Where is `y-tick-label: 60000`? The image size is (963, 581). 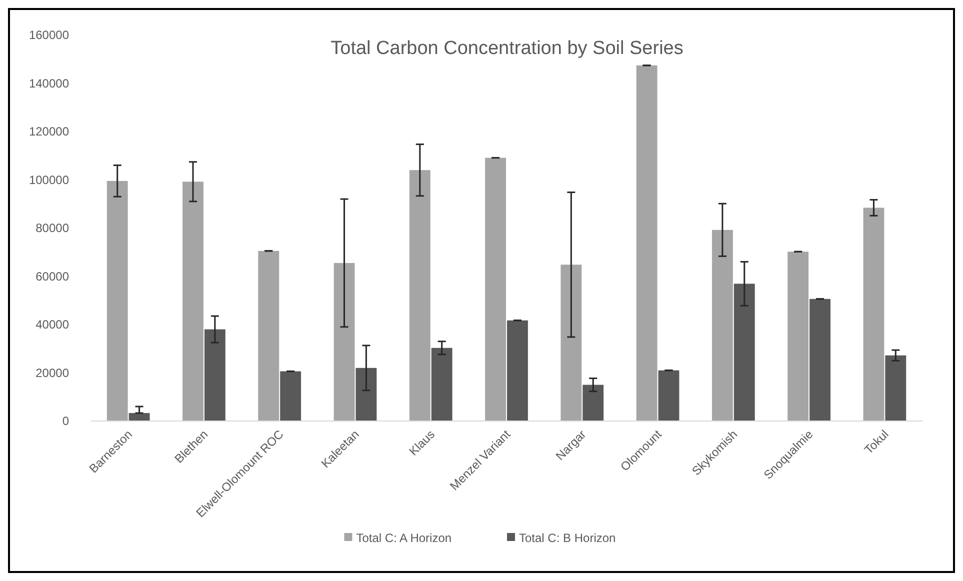 y-tick-label: 60000 is located at coordinates (53, 276).